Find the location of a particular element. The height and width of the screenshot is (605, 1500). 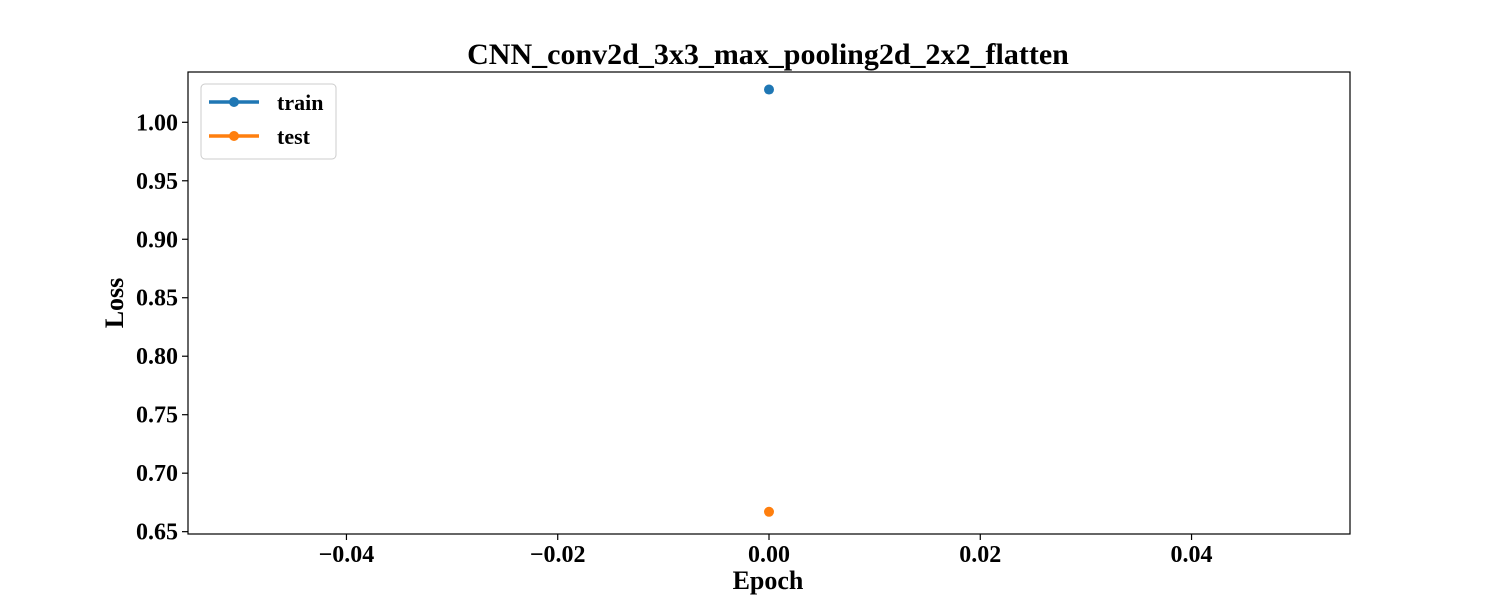

x-tick-label: 0.02 is located at coordinates (980, 555).